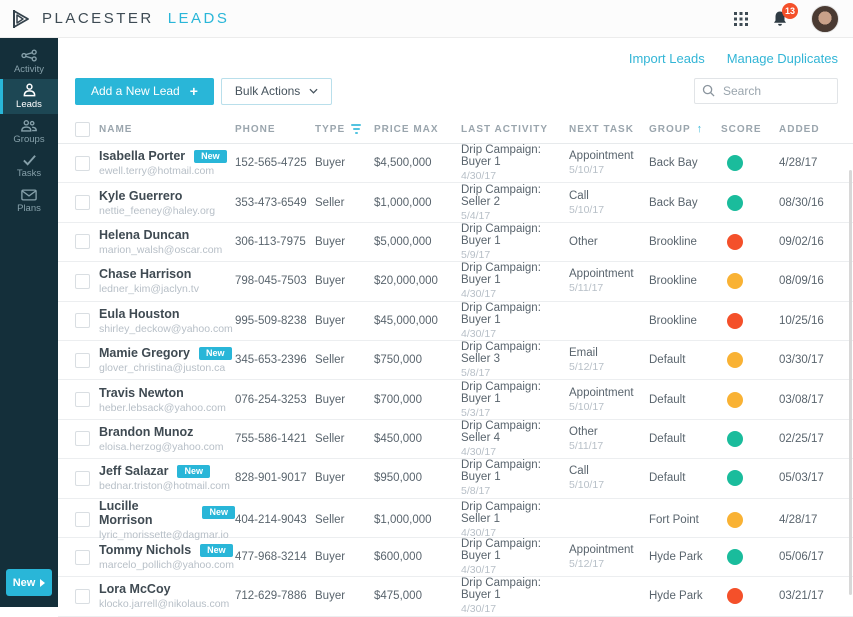  What do you see at coordinates (700, 129) in the screenshot?
I see `sort-ascending-icon: ↑` at bounding box center [700, 129].